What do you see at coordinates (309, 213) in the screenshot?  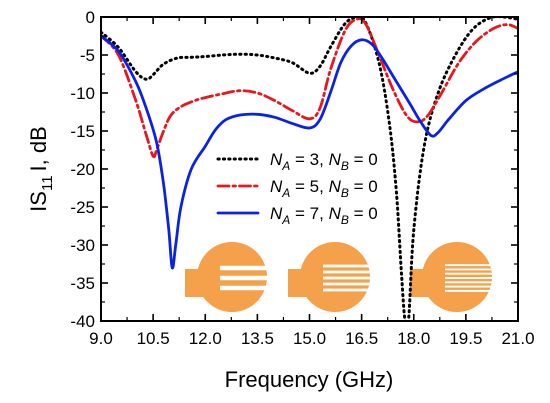 I see `legend-text-part: = 7,` at bounding box center [309, 213].